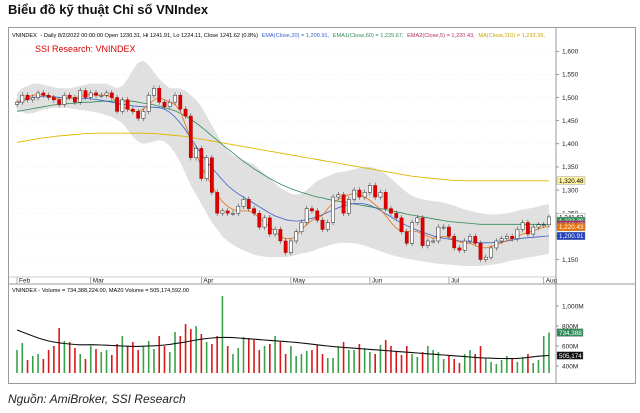 Image resolution: width=640 pixels, height=413 pixels. Describe the element at coordinates (441, 36) in the screenshot. I see `legend-ema5: EMA2(Close,5) = 1,220.43,` at that location.